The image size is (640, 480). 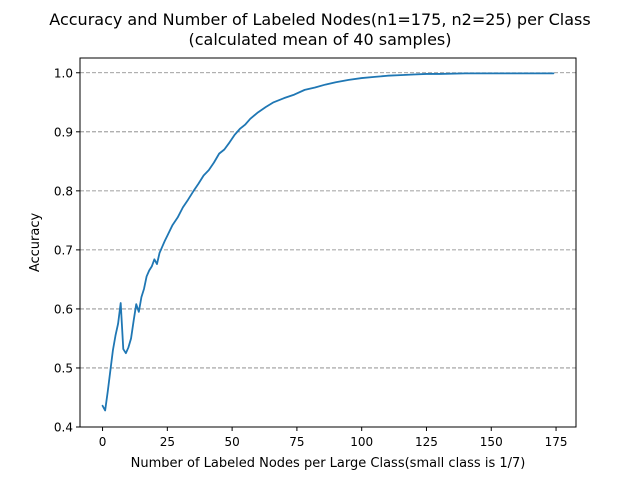 What do you see at coordinates (63, 309) in the screenshot?
I see `y-tick-label: 0.6` at bounding box center [63, 309].